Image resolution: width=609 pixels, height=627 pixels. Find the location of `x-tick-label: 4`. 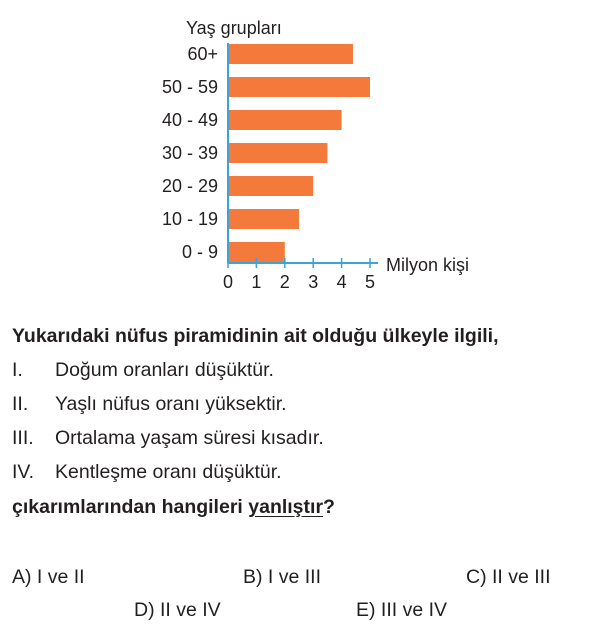

x-tick-label: 4 is located at coordinates (342, 282).